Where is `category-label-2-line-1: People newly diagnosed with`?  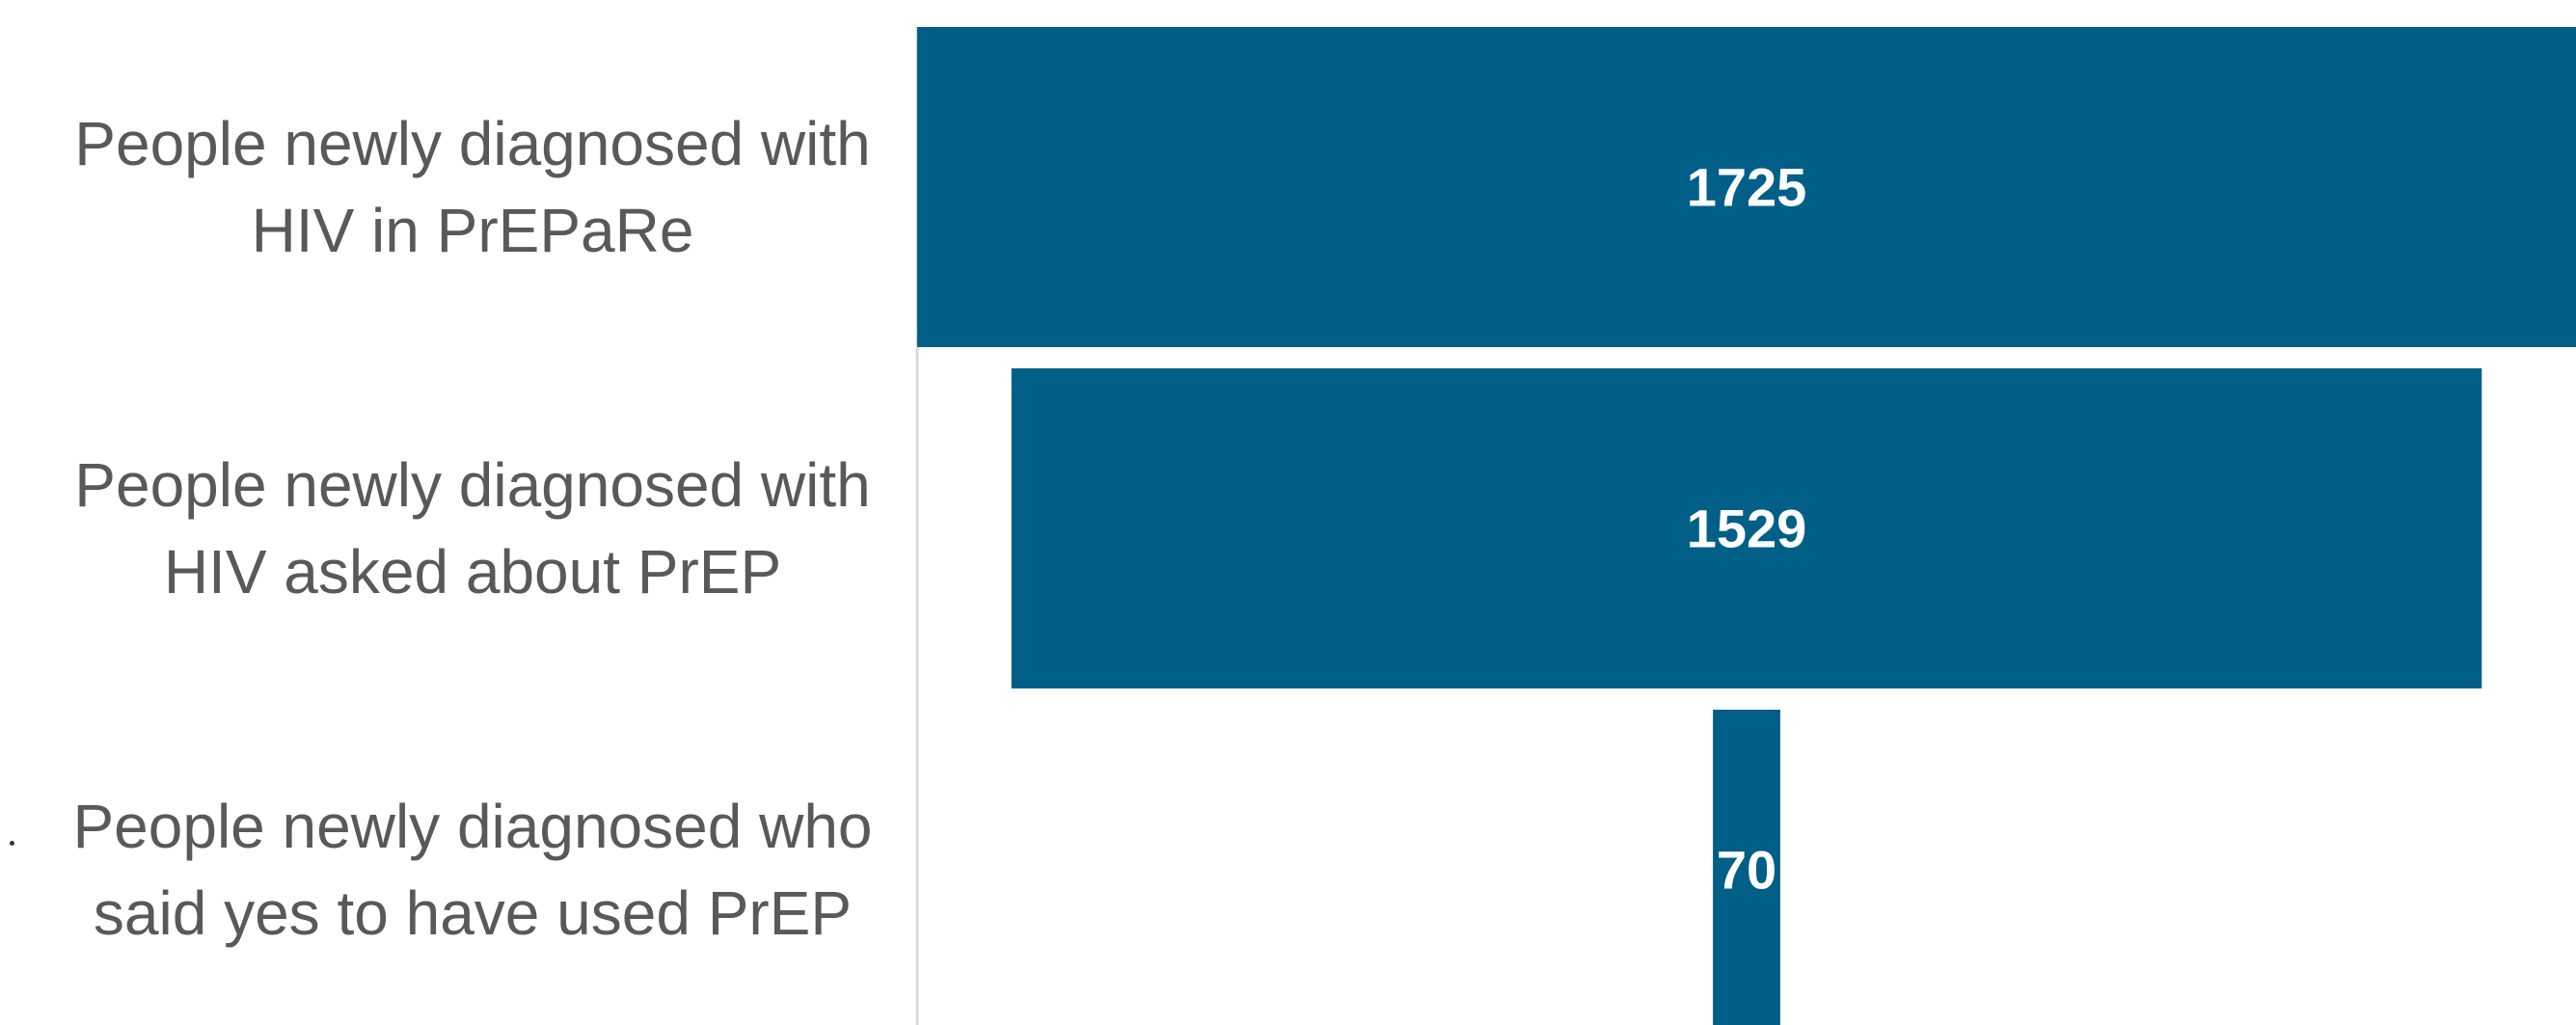 category-label-2-line-1: People newly diagnosed with is located at coordinates (472, 485).